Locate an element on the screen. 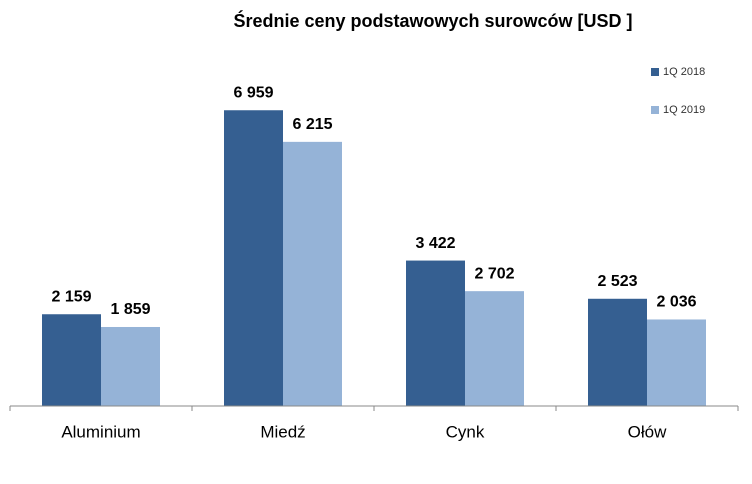 Image resolution: width=752 pixels, height=484 pixels. value-label: 1 859 is located at coordinates (130, 309).